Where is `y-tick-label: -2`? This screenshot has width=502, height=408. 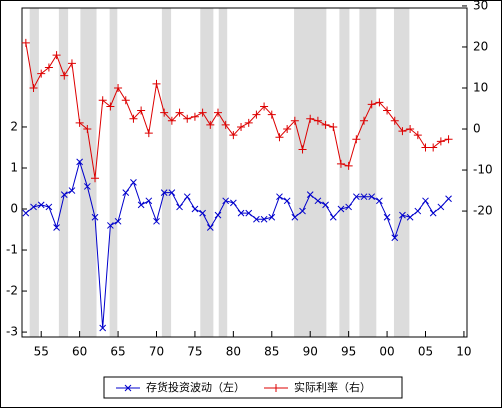 y-tick-label: -2 is located at coordinates (12, 291).